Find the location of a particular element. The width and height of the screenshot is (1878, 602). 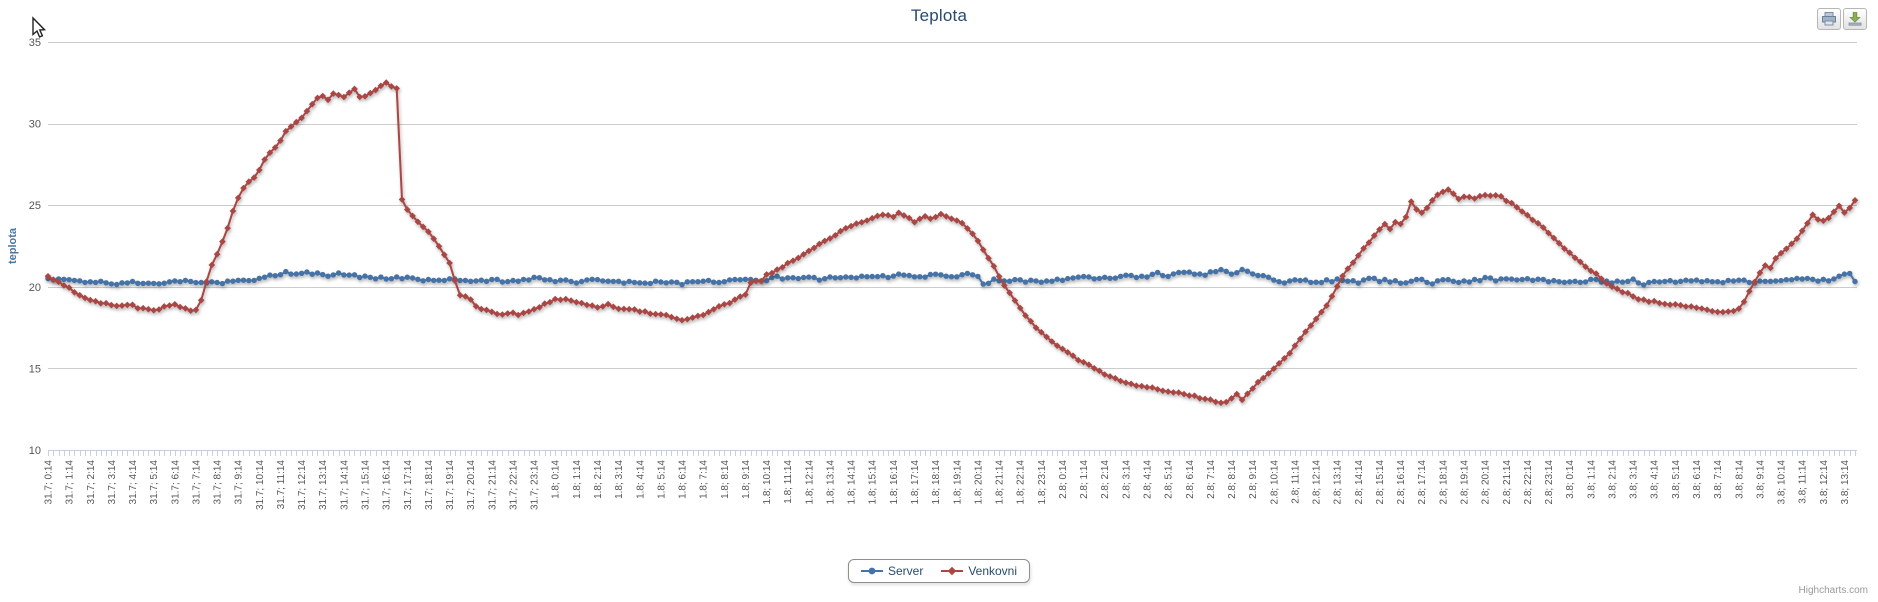

svg-text: 31.7; 12:14 is located at coordinates (302, 485).